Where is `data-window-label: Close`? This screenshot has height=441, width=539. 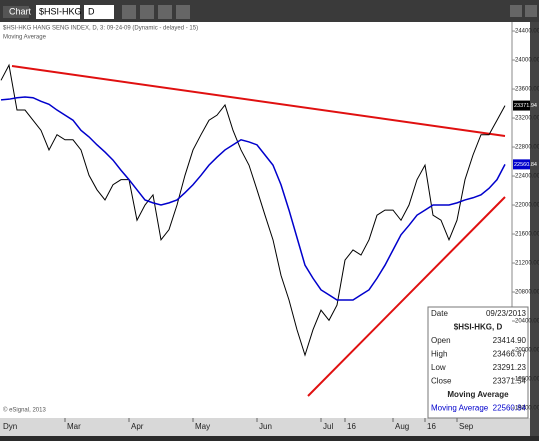
data-window-label: Close is located at coordinates (441, 381).